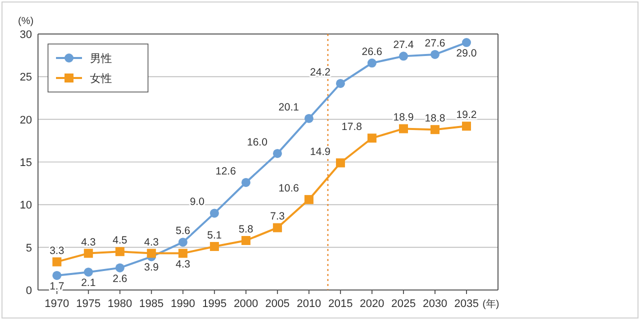 This screenshot has height=320, width=640. I want to click on data-label: 3.9, so click(151, 268).